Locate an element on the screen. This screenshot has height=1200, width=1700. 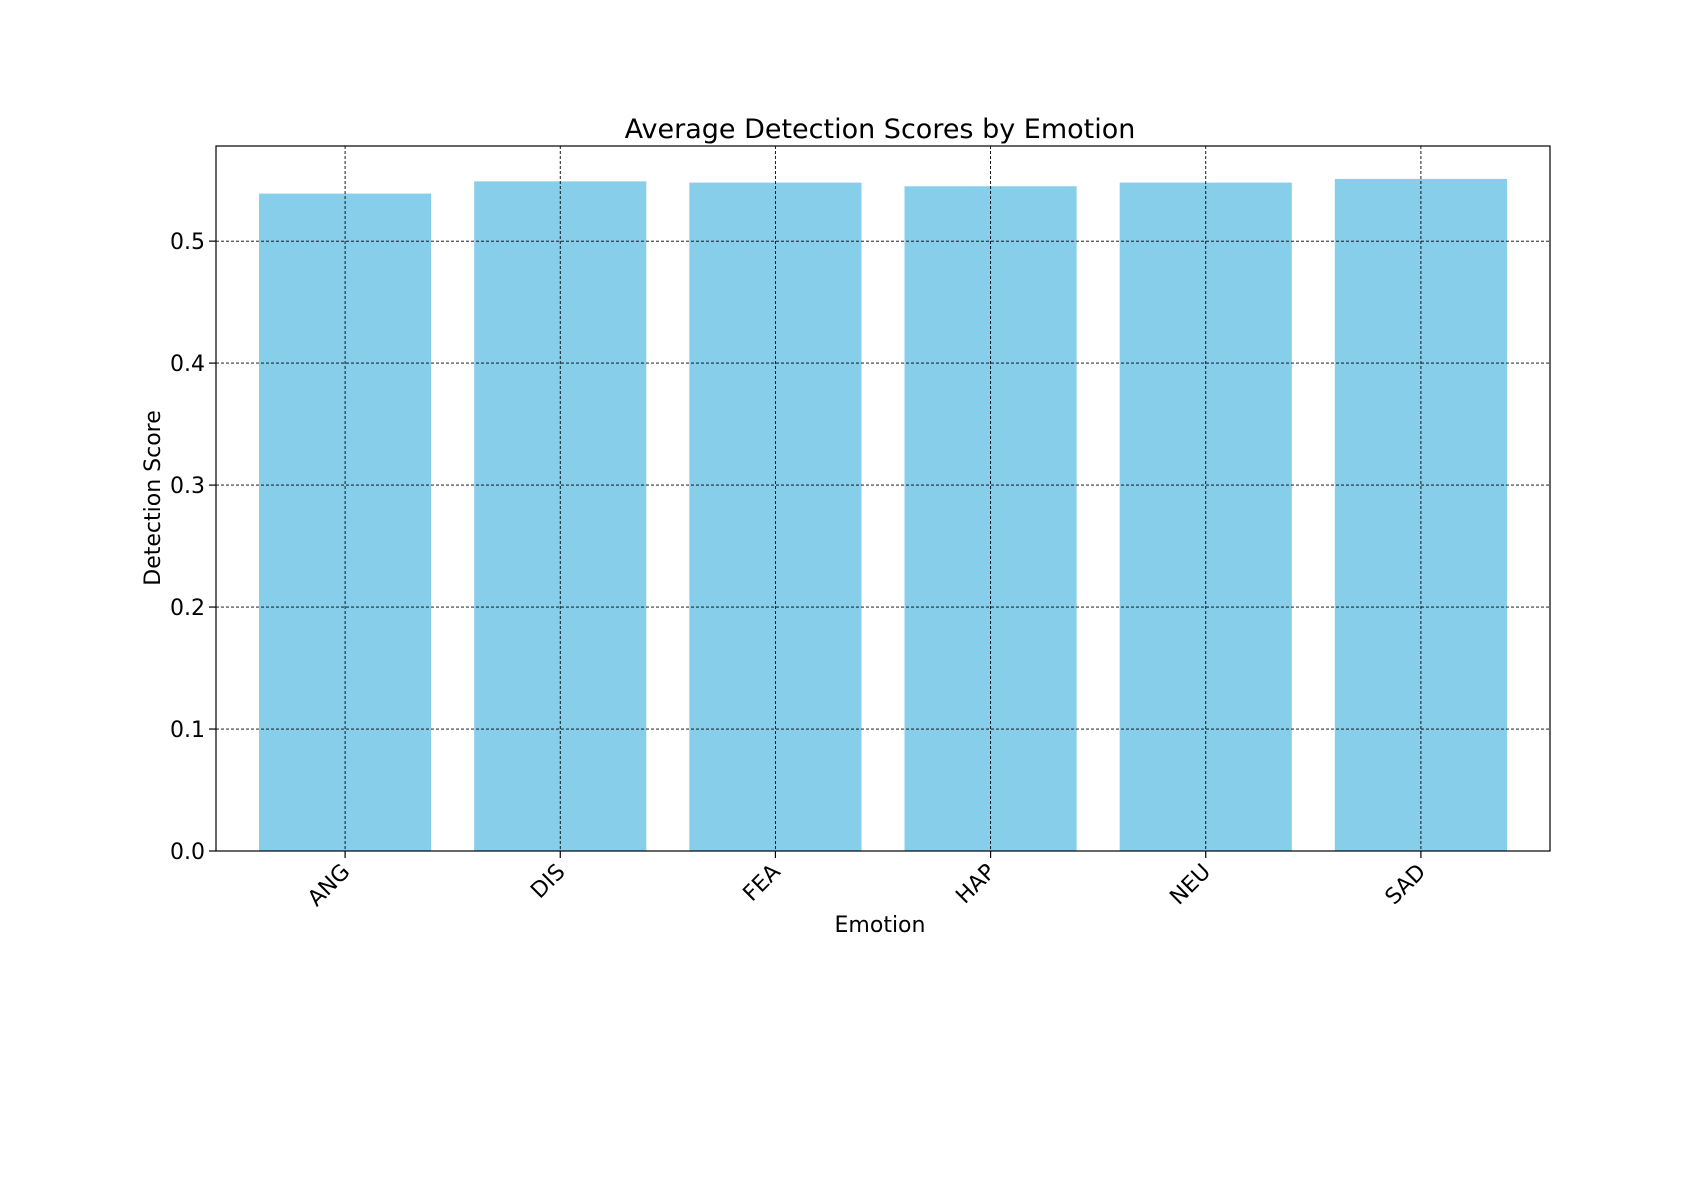
y-tick-label: 0.0 is located at coordinates (187, 852).